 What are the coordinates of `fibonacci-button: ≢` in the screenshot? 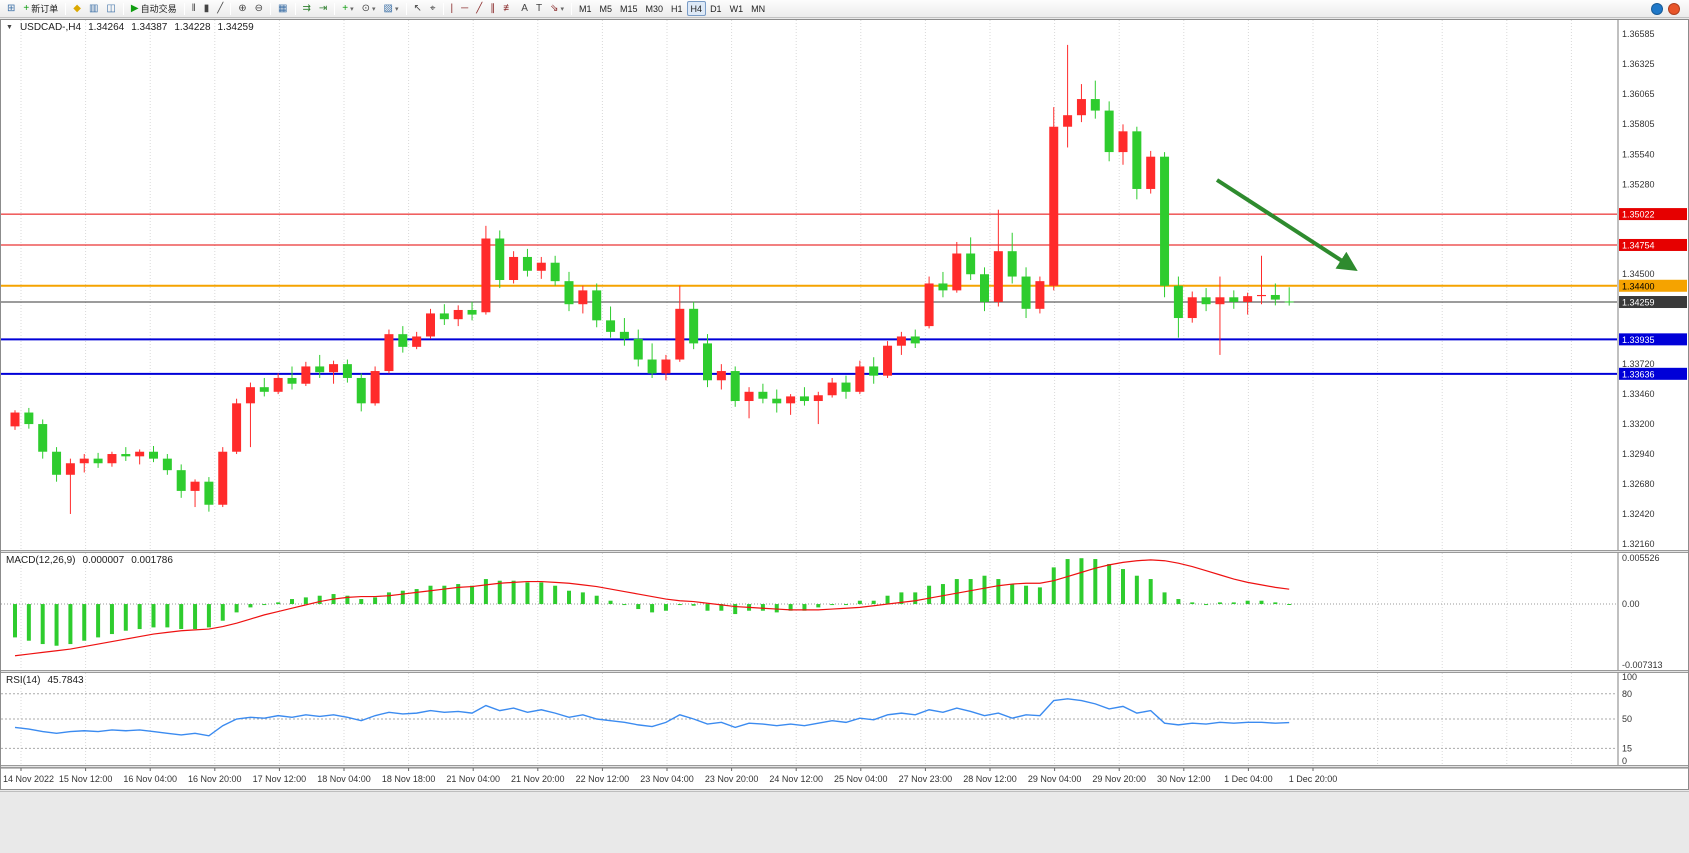 It's located at (508, 8).